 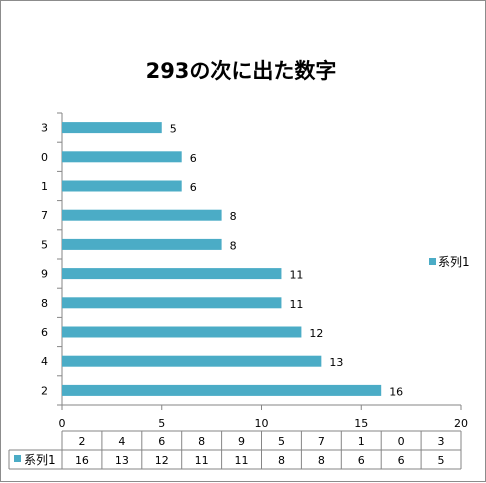 I want to click on data-label: 12, so click(x=316, y=333).